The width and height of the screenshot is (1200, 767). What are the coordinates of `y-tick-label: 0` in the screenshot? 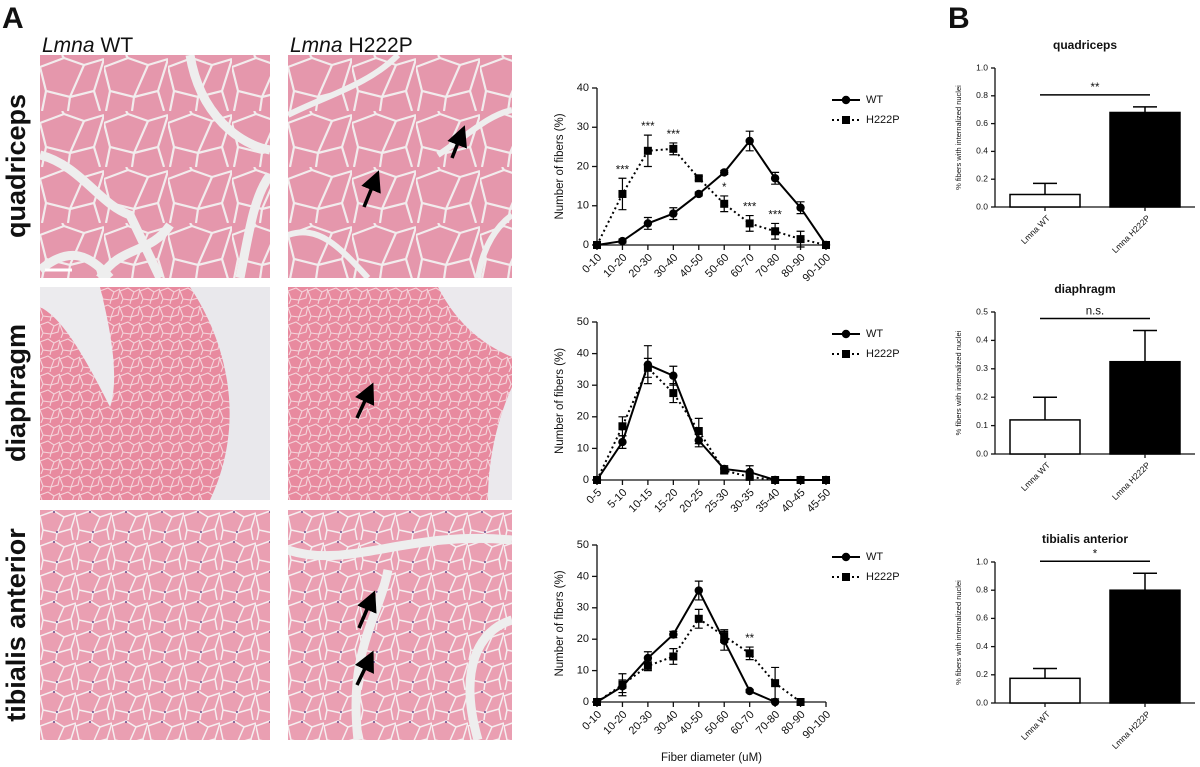 It's located at (586, 245).